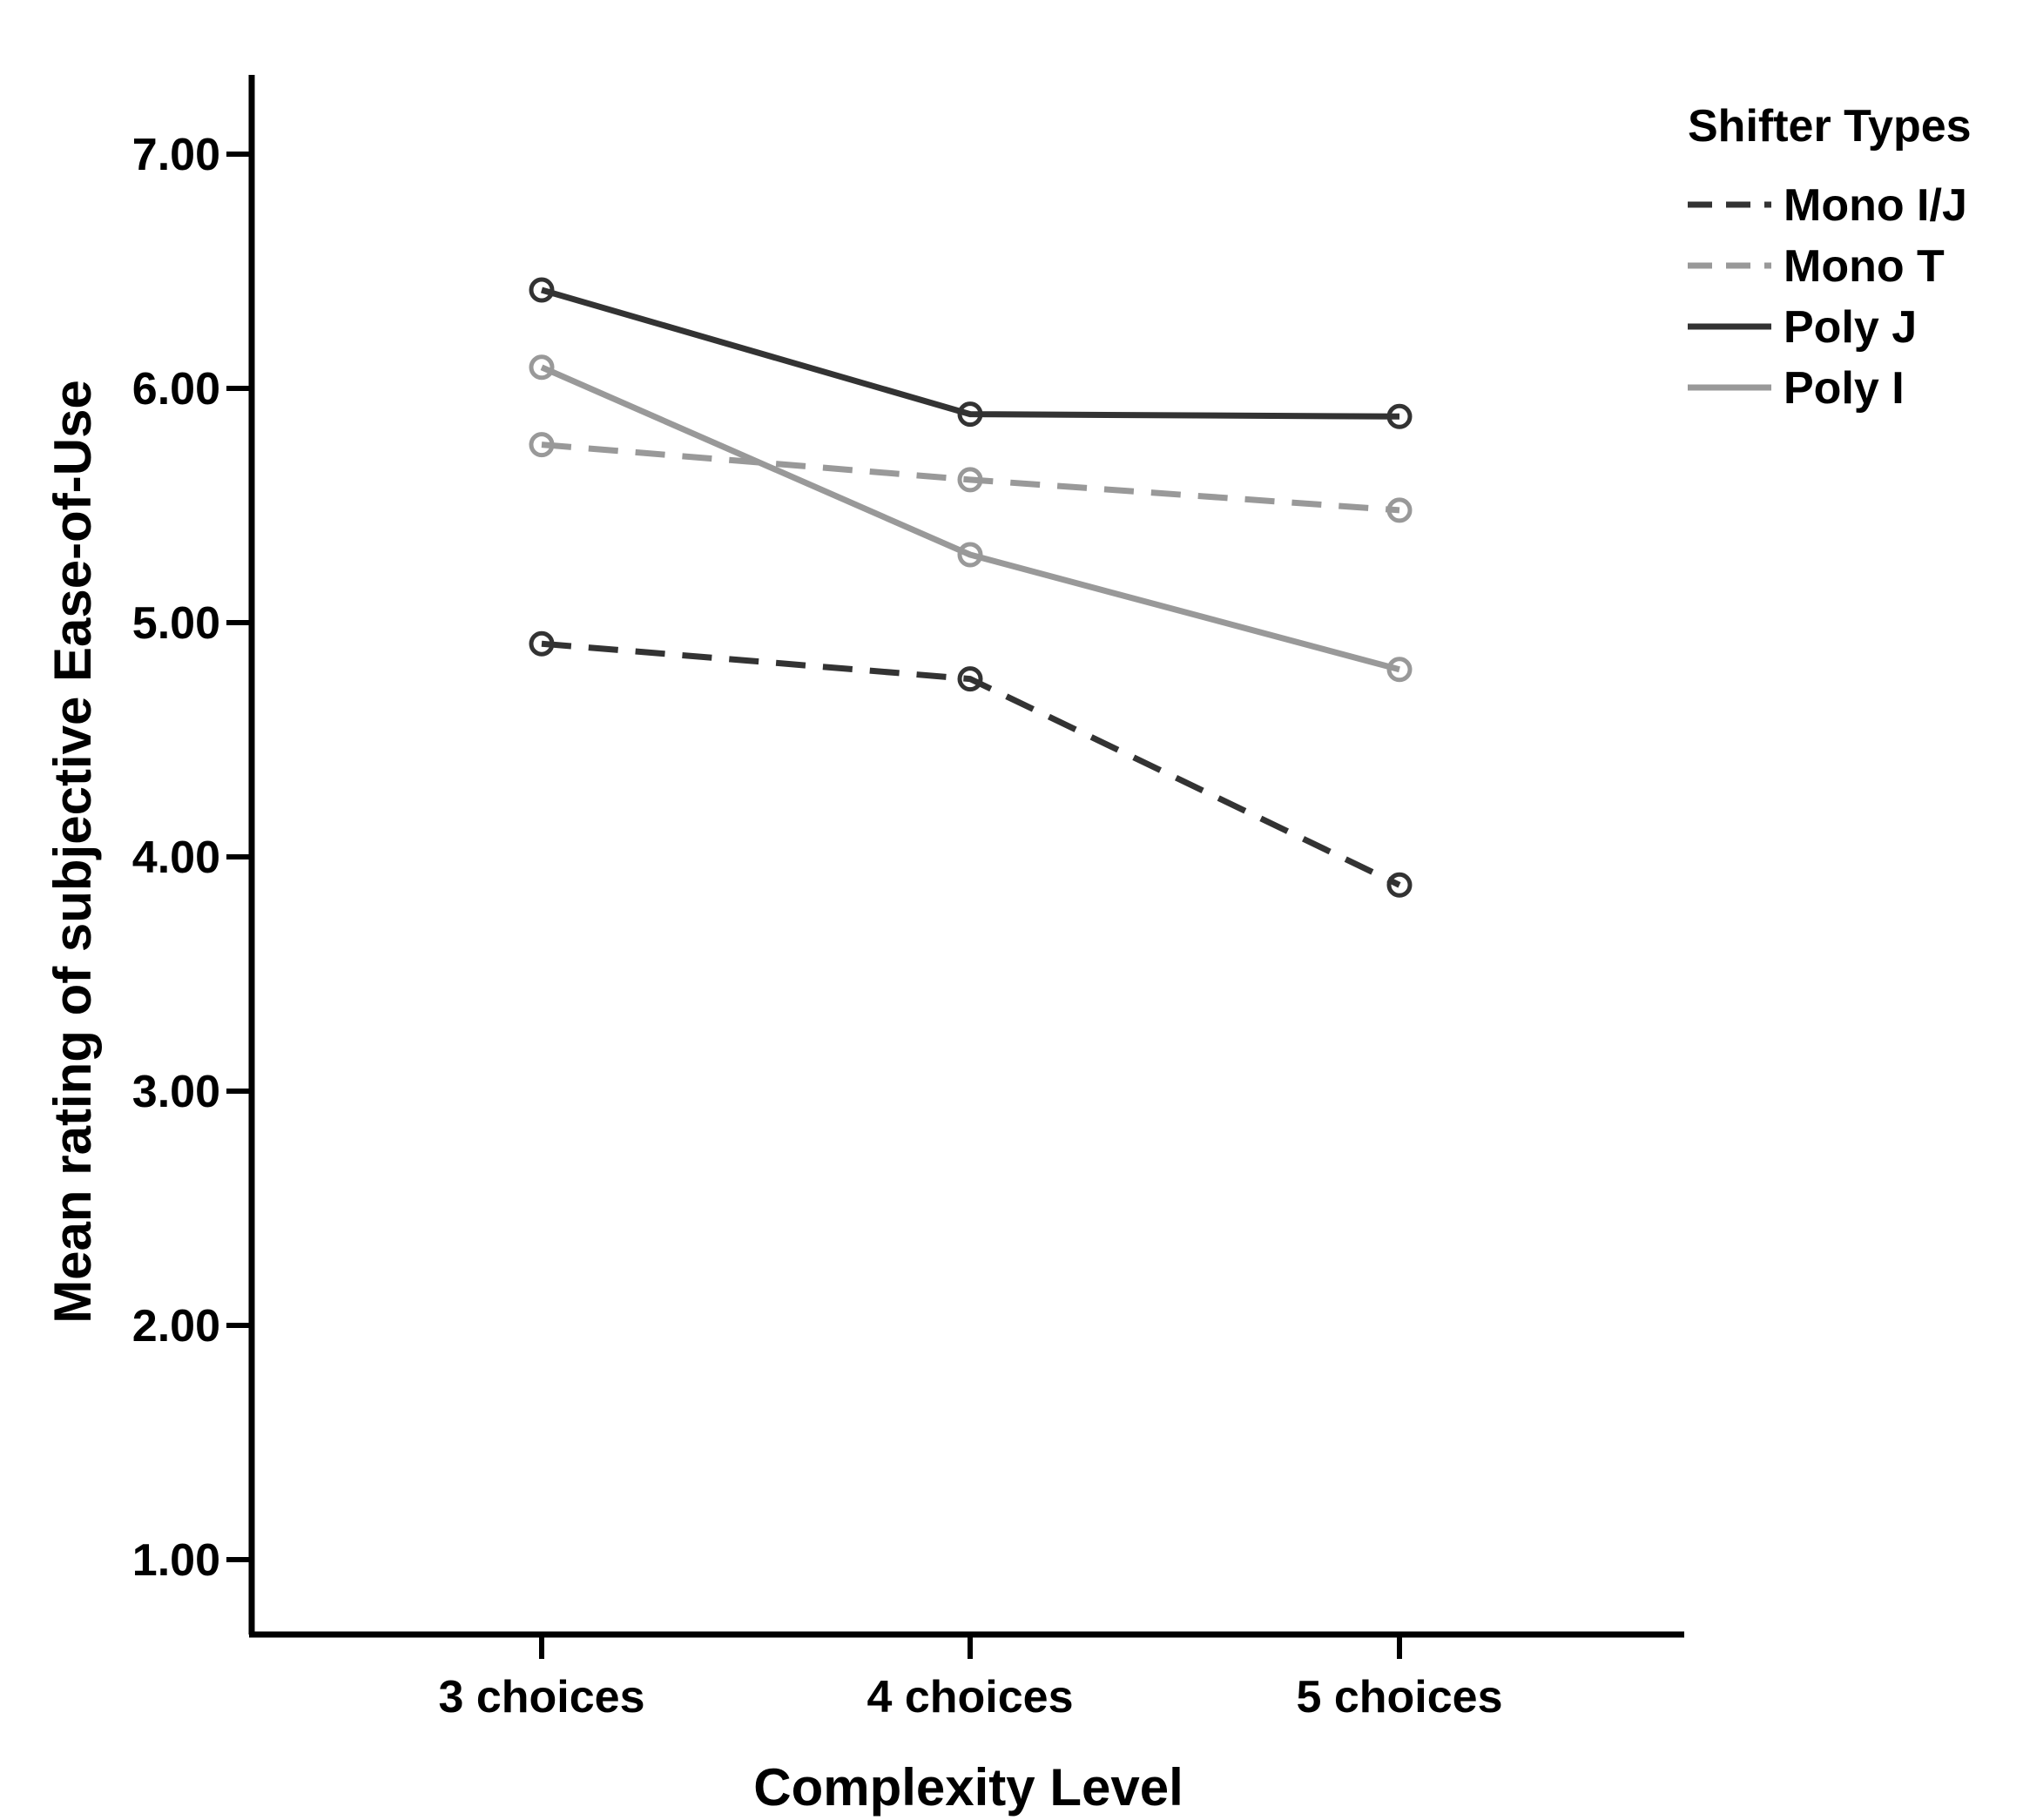  I want to click on plot-lines, so click(970, 587).